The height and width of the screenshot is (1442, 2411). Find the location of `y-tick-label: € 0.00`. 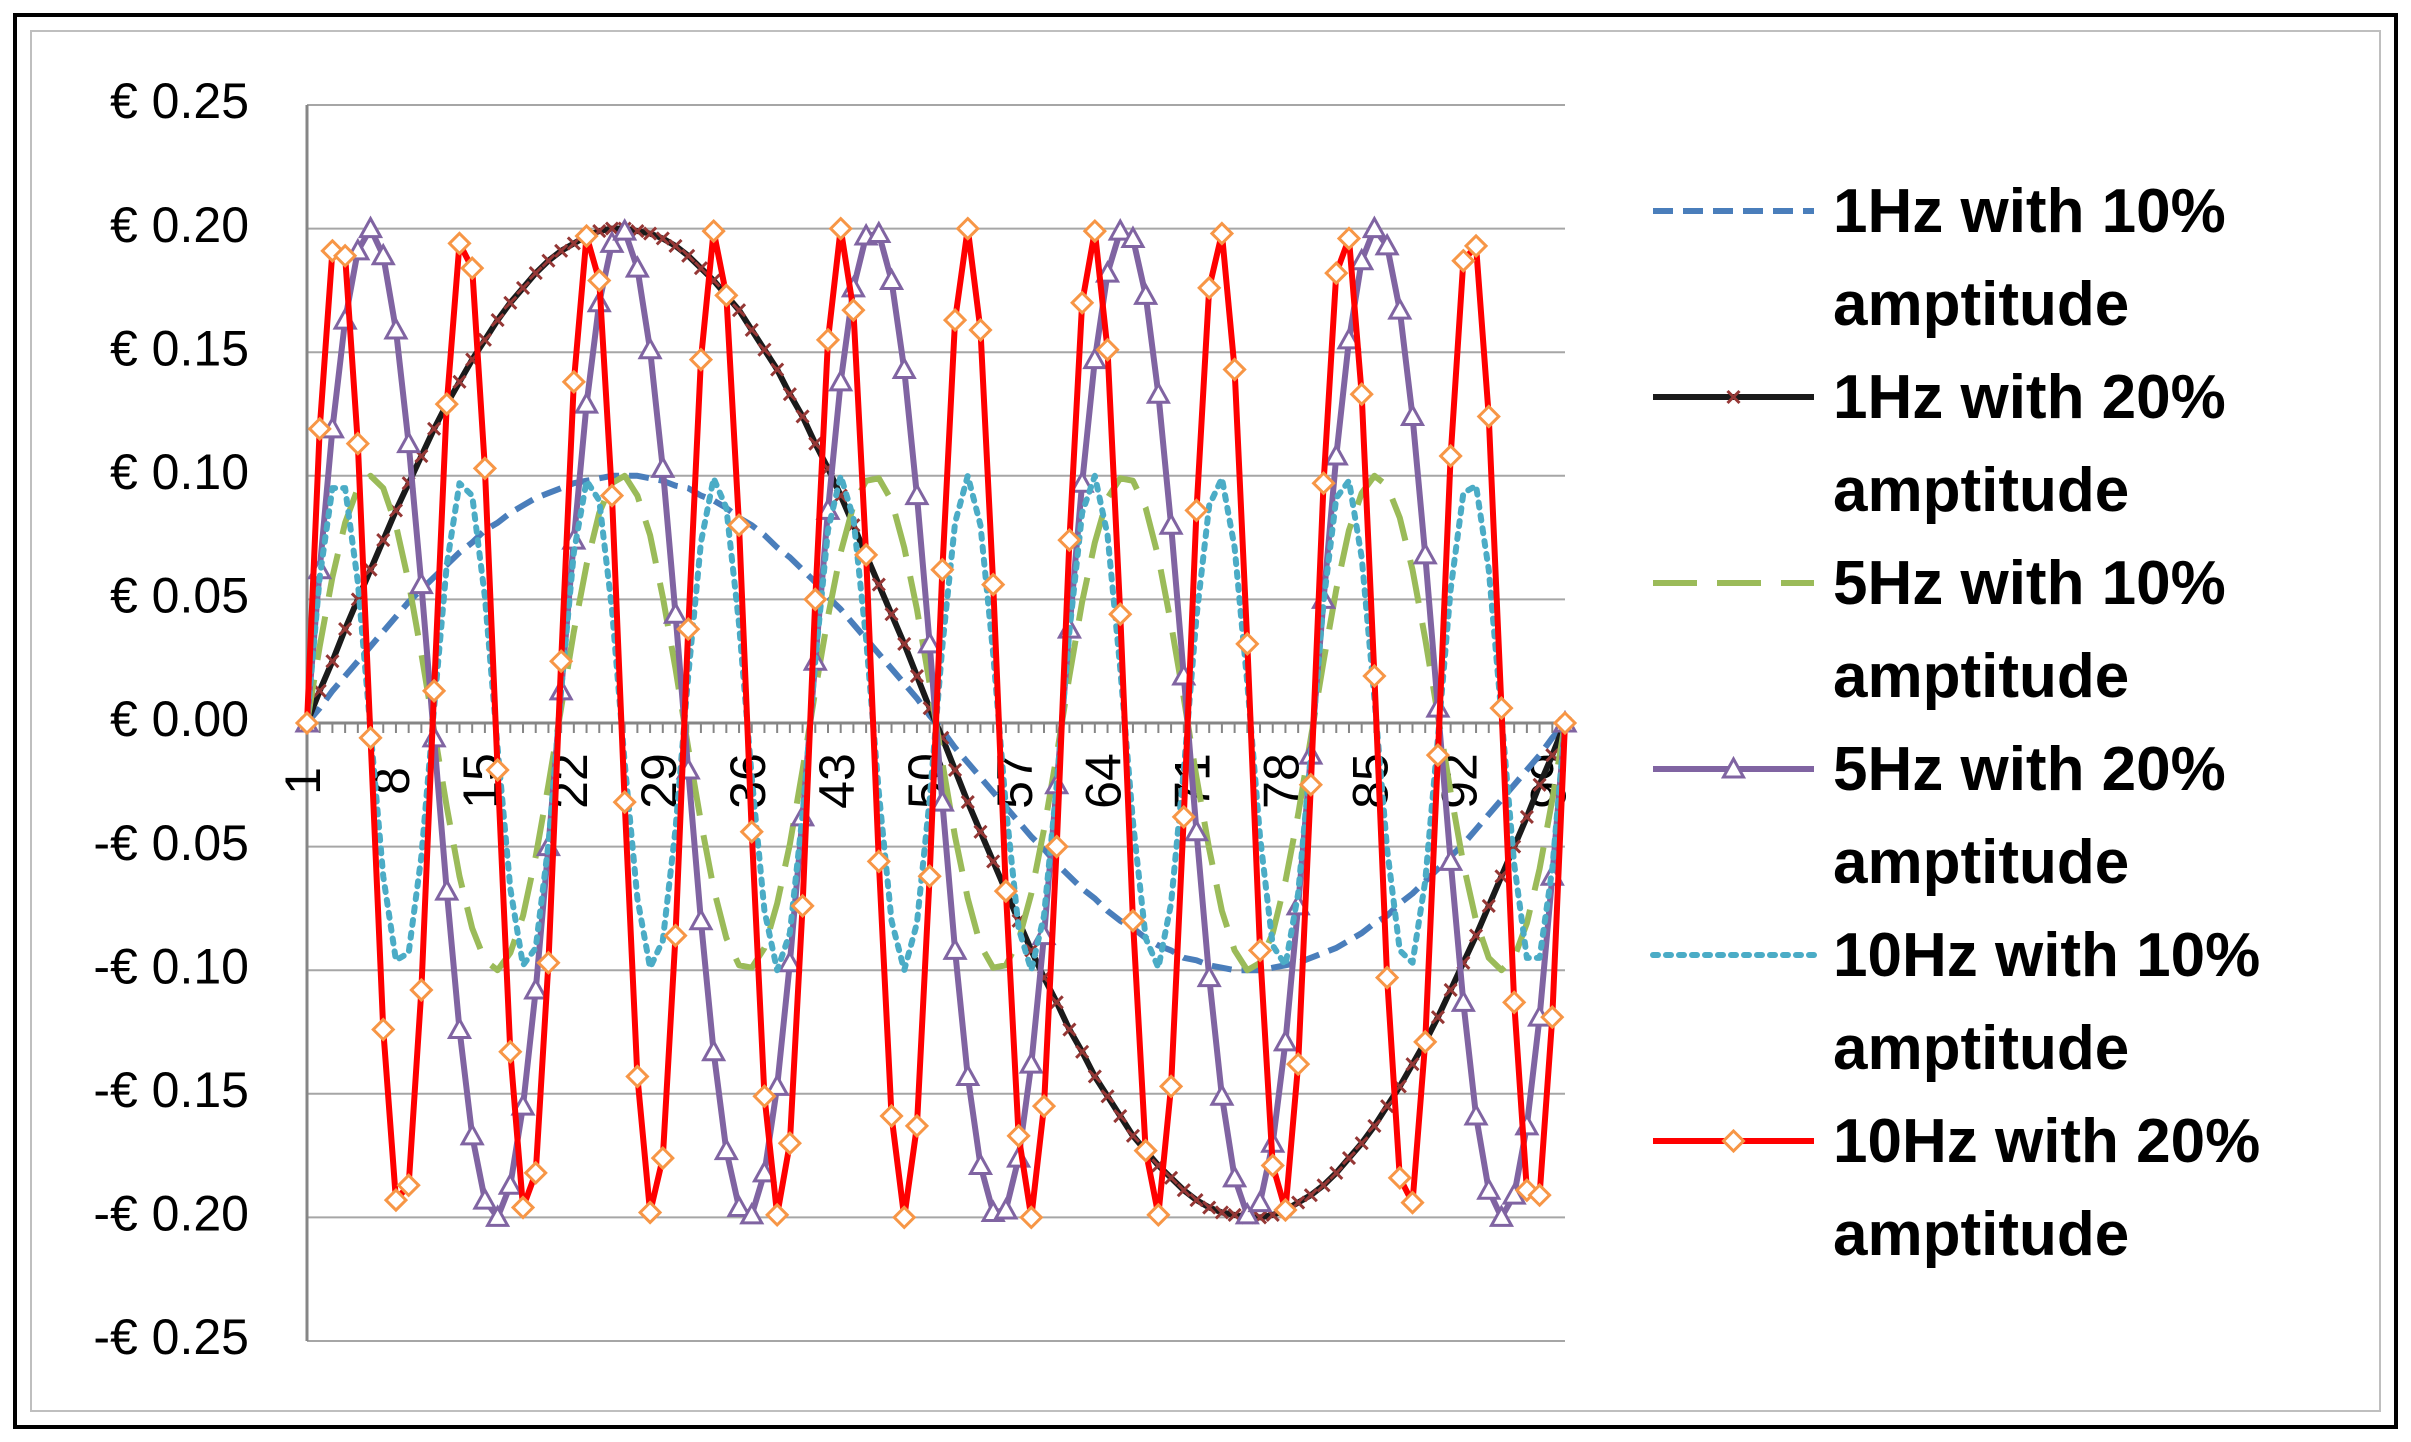

y-tick-label: € 0.00 is located at coordinates (179, 719).